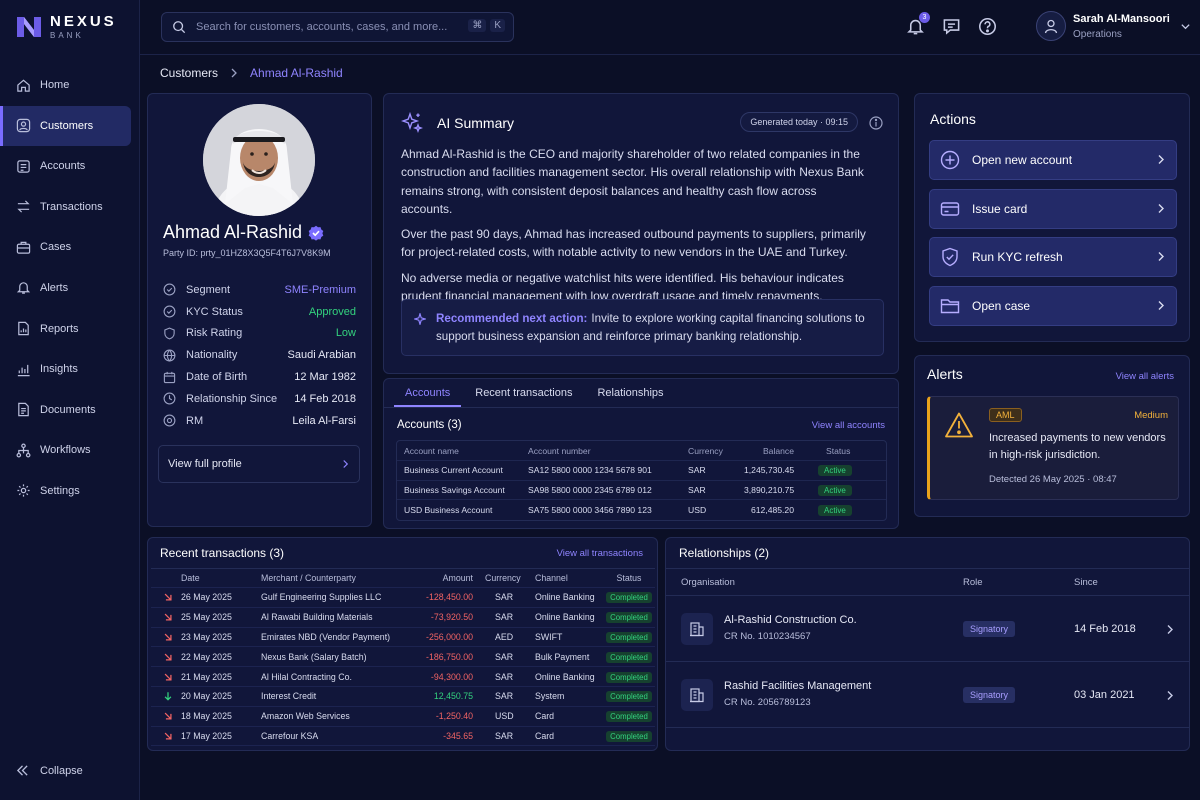 This screenshot has height=800, width=1200. I want to click on field-value: 14 Feb 2018, so click(325, 398).